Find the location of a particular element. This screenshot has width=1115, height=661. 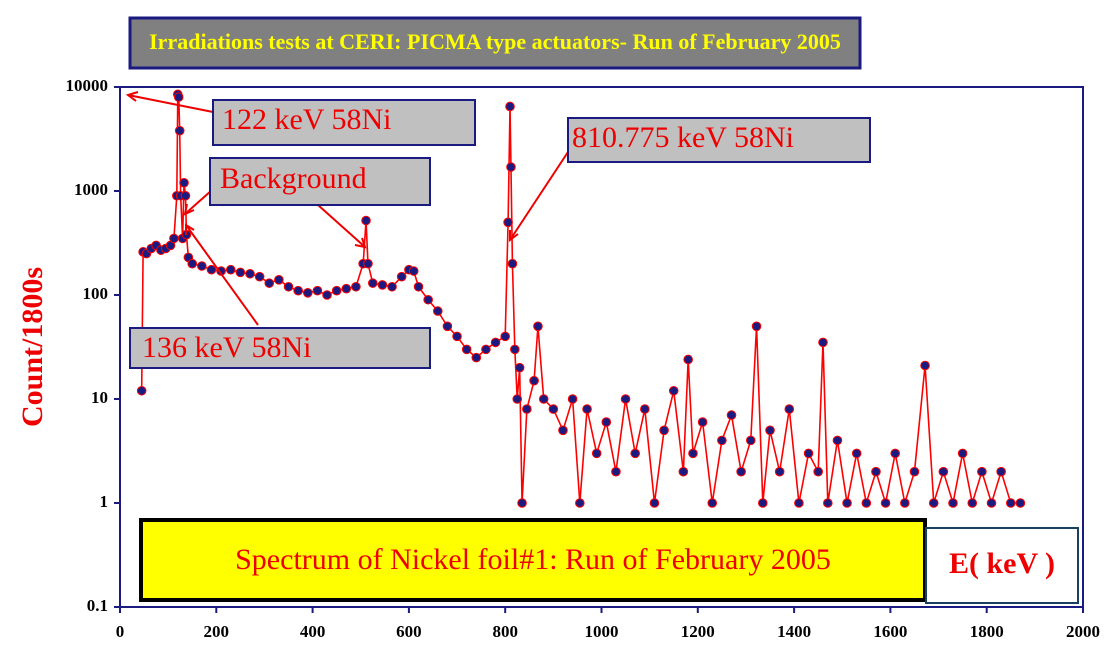

y-tick-label: 10 is located at coordinates (99, 397).